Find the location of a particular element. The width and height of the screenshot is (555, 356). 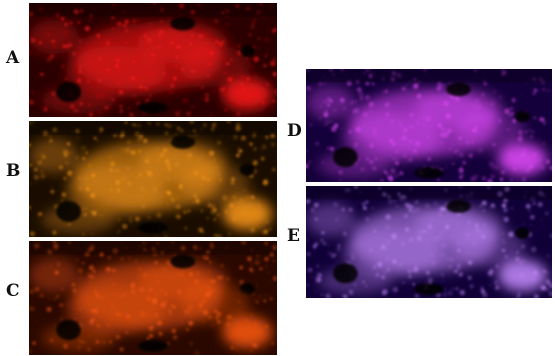

micrograph-image-e is located at coordinates (429, 242).